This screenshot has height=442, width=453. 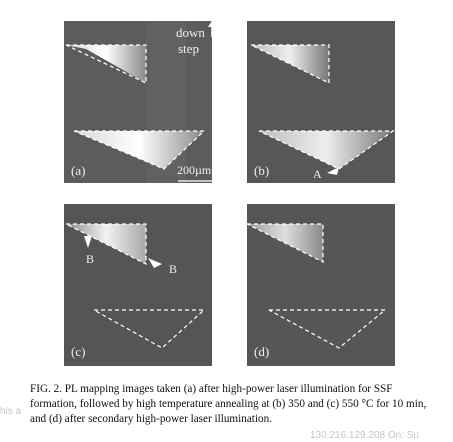 What do you see at coordinates (364, 435) in the screenshot?
I see `watermark-right: 130.216.129.208 On: Su` at bounding box center [364, 435].